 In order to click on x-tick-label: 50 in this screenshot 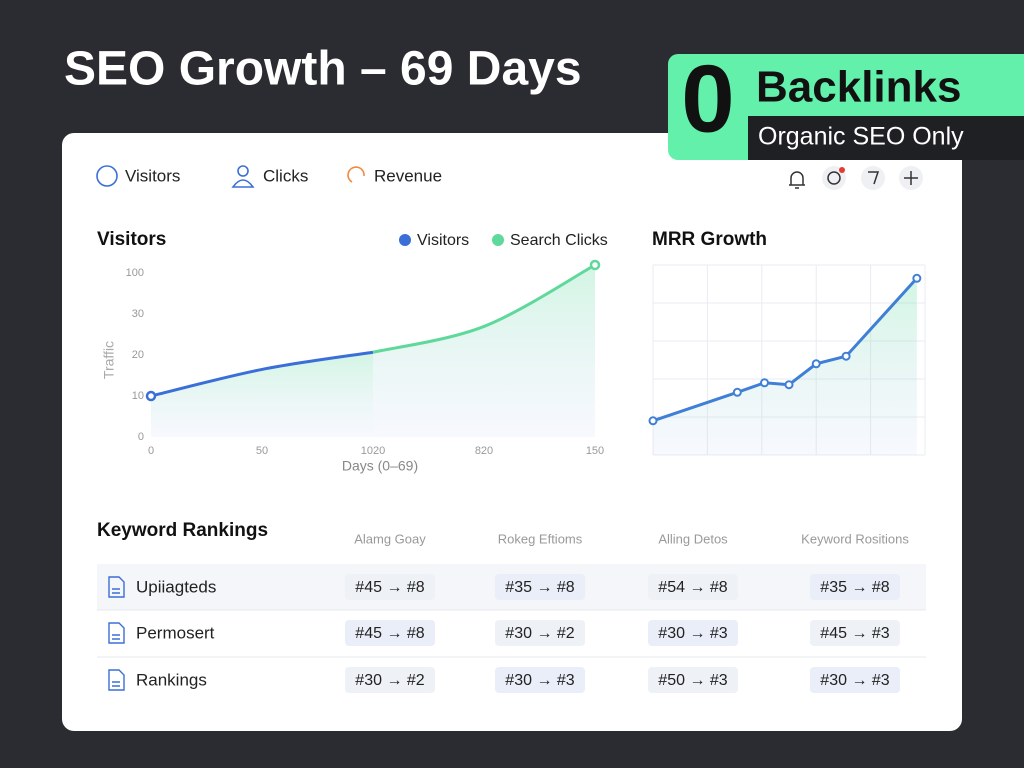, I will do `click(262, 451)`.